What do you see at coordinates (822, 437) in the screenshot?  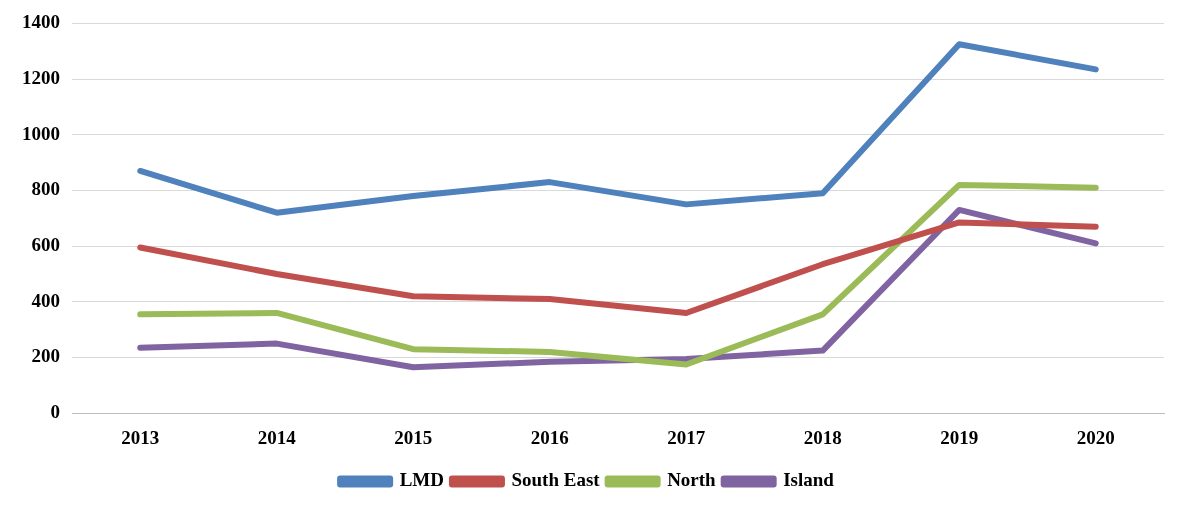 I see `x-tick-label: 2018` at bounding box center [822, 437].